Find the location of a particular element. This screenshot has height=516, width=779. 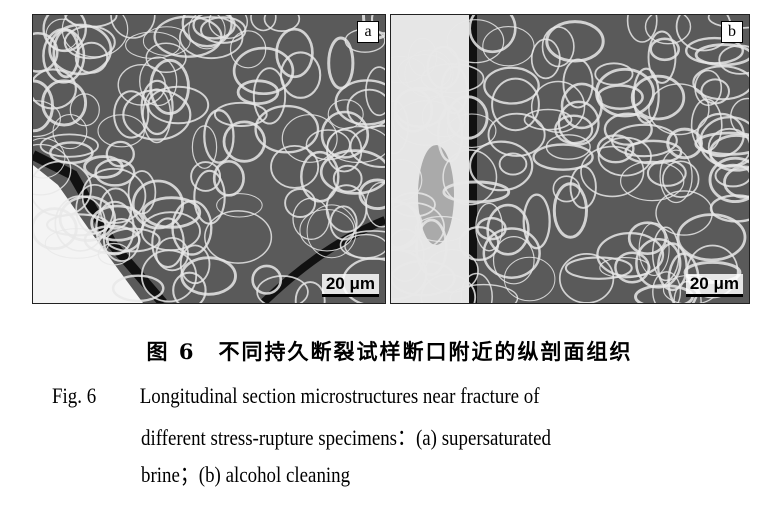

scale-bar-b: 20 μm is located at coordinates (714, 285).